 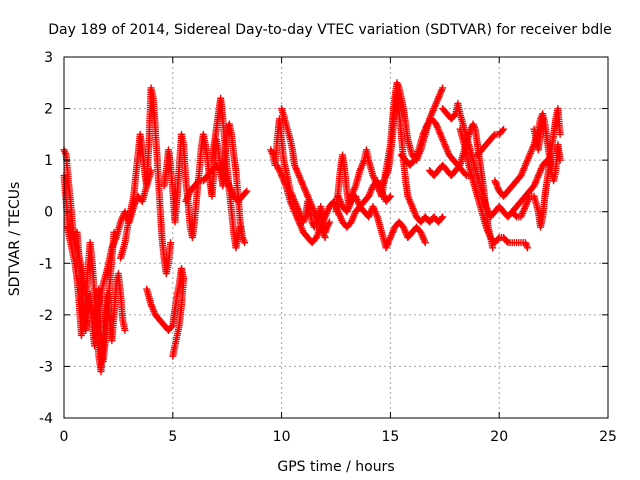 What do you see at coordinates (48, 161) in the screenshot?
I see `y-tick-label: 1` at bounding box center [48, 161].